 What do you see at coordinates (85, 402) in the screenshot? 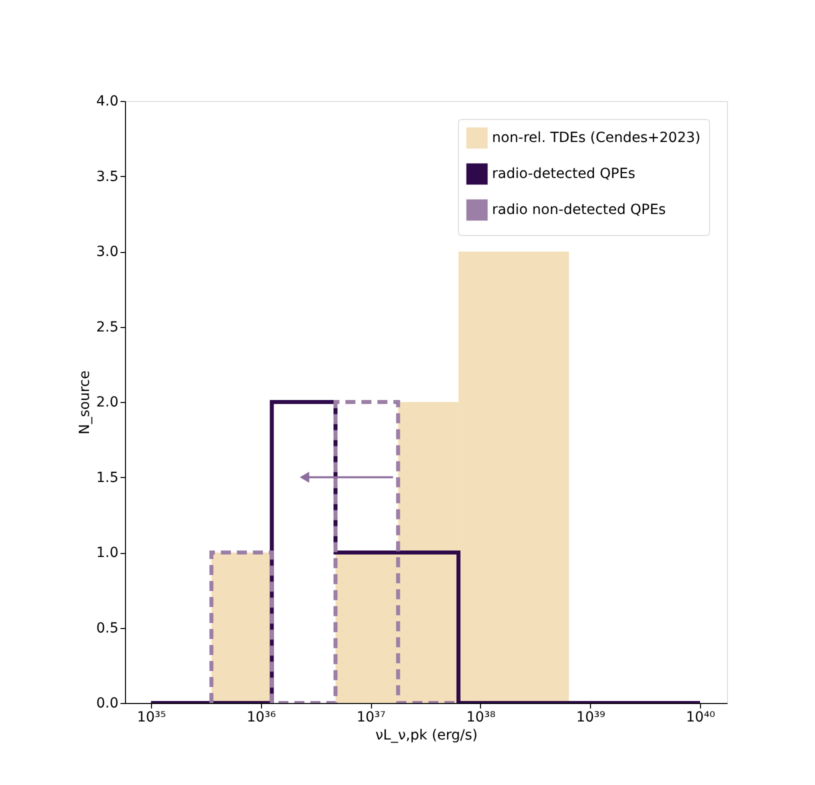
I see `y-axis-title: N_source` at bounding box center [85, 402].